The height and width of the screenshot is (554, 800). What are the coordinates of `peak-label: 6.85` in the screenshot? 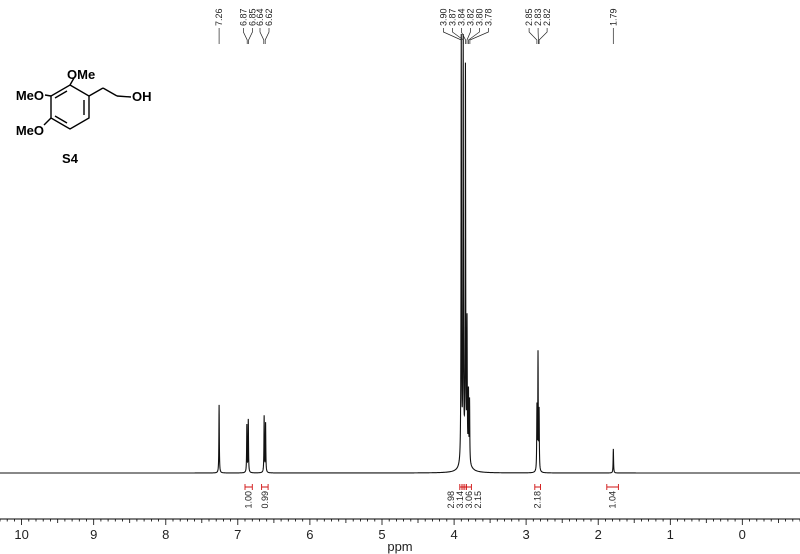 It's located at (252, 17).